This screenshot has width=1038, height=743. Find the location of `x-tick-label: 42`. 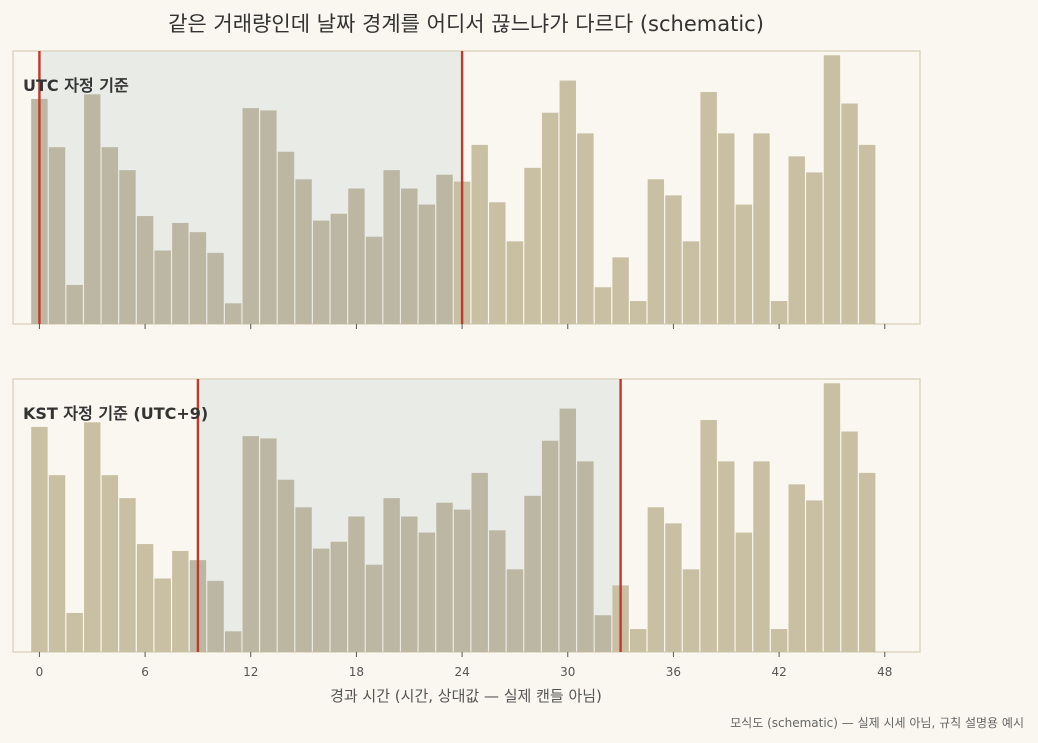

x-tick-label: 42 is located at coordinates (778, 672).